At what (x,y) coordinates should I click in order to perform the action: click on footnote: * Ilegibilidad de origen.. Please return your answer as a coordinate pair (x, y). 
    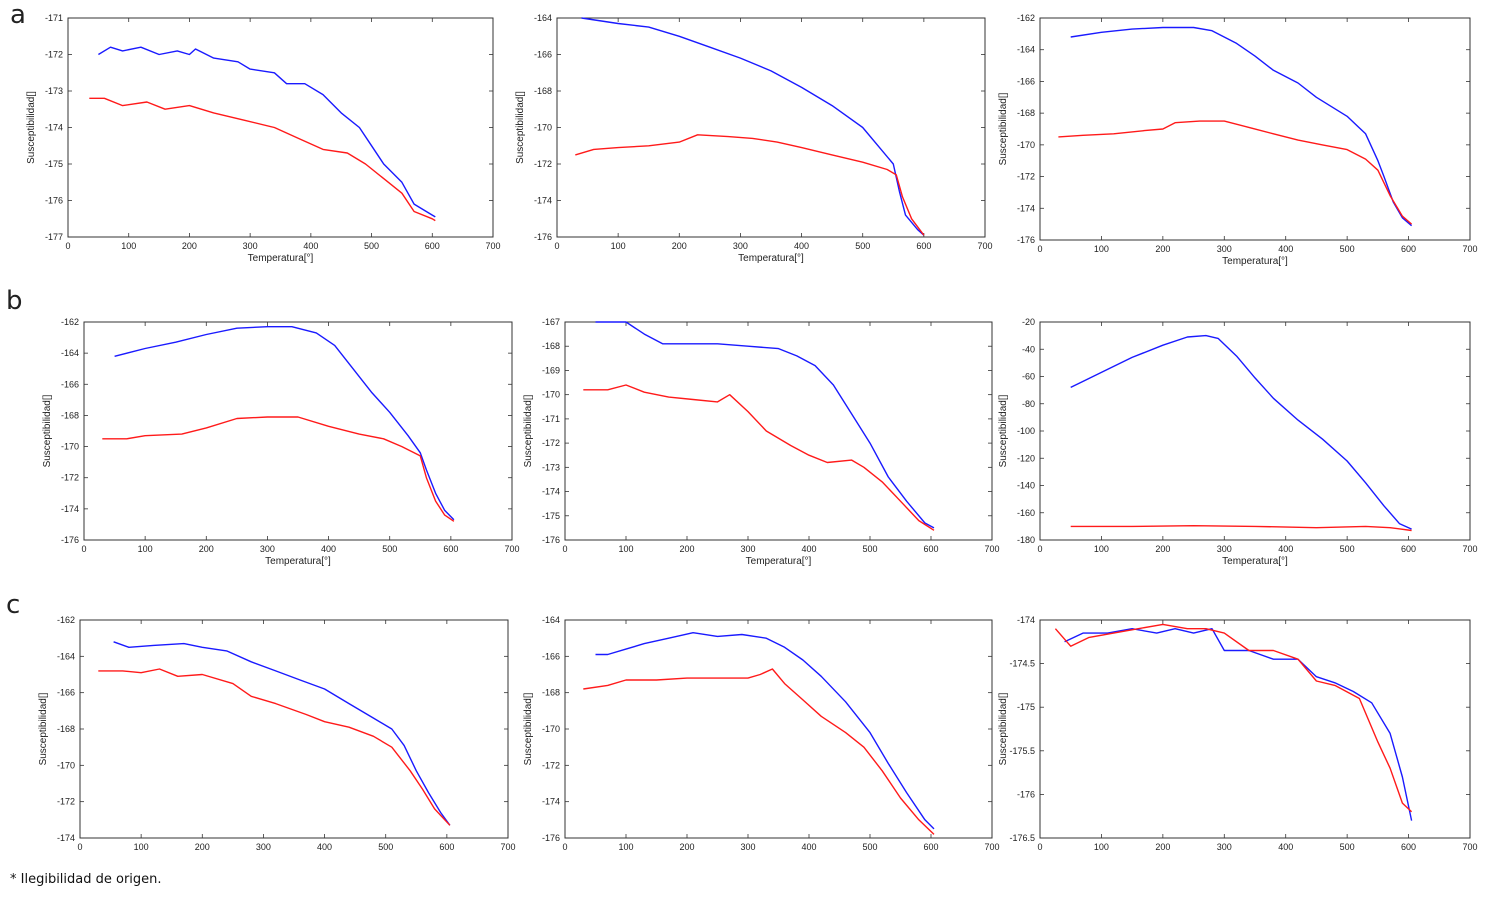
    Looking at the image, I should click on (86, 879).